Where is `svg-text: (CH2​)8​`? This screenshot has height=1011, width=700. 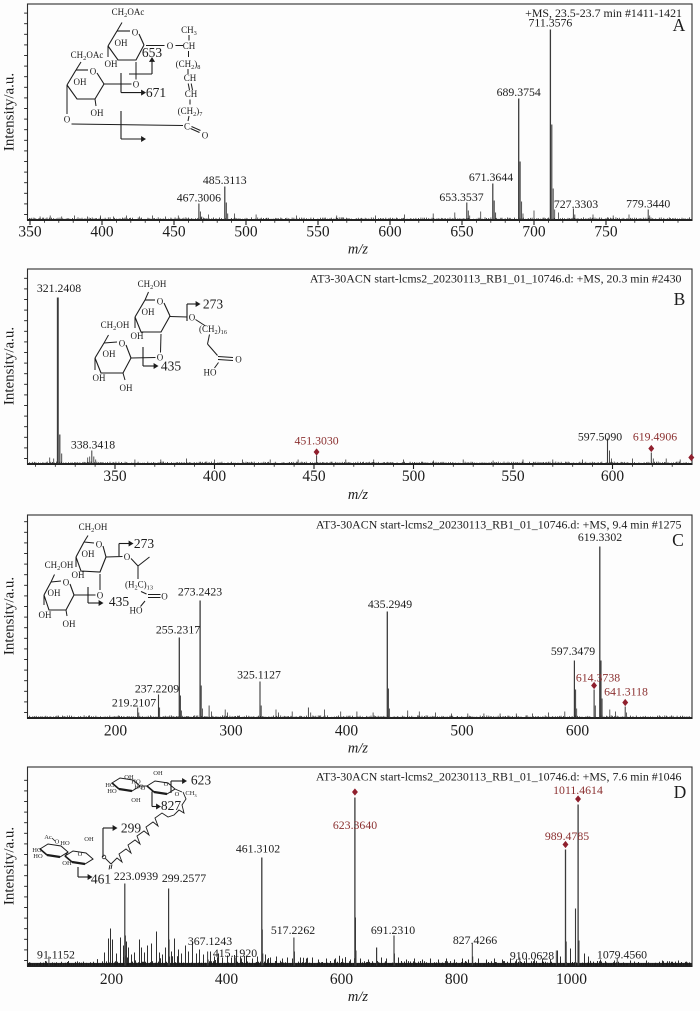 svg-text: (CH2​)8​ is located at coordinates (188, 65).